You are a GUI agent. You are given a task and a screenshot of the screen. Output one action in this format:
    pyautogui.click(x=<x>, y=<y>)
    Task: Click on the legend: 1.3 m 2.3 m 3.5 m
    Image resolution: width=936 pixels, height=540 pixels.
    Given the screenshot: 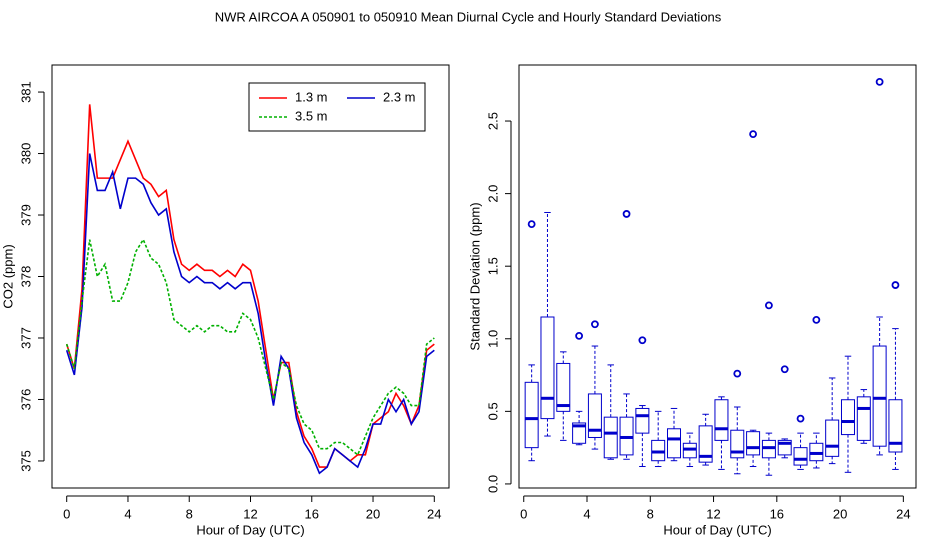 What is the action you would take?
    pyautogui.click(x=337, y=107)
    